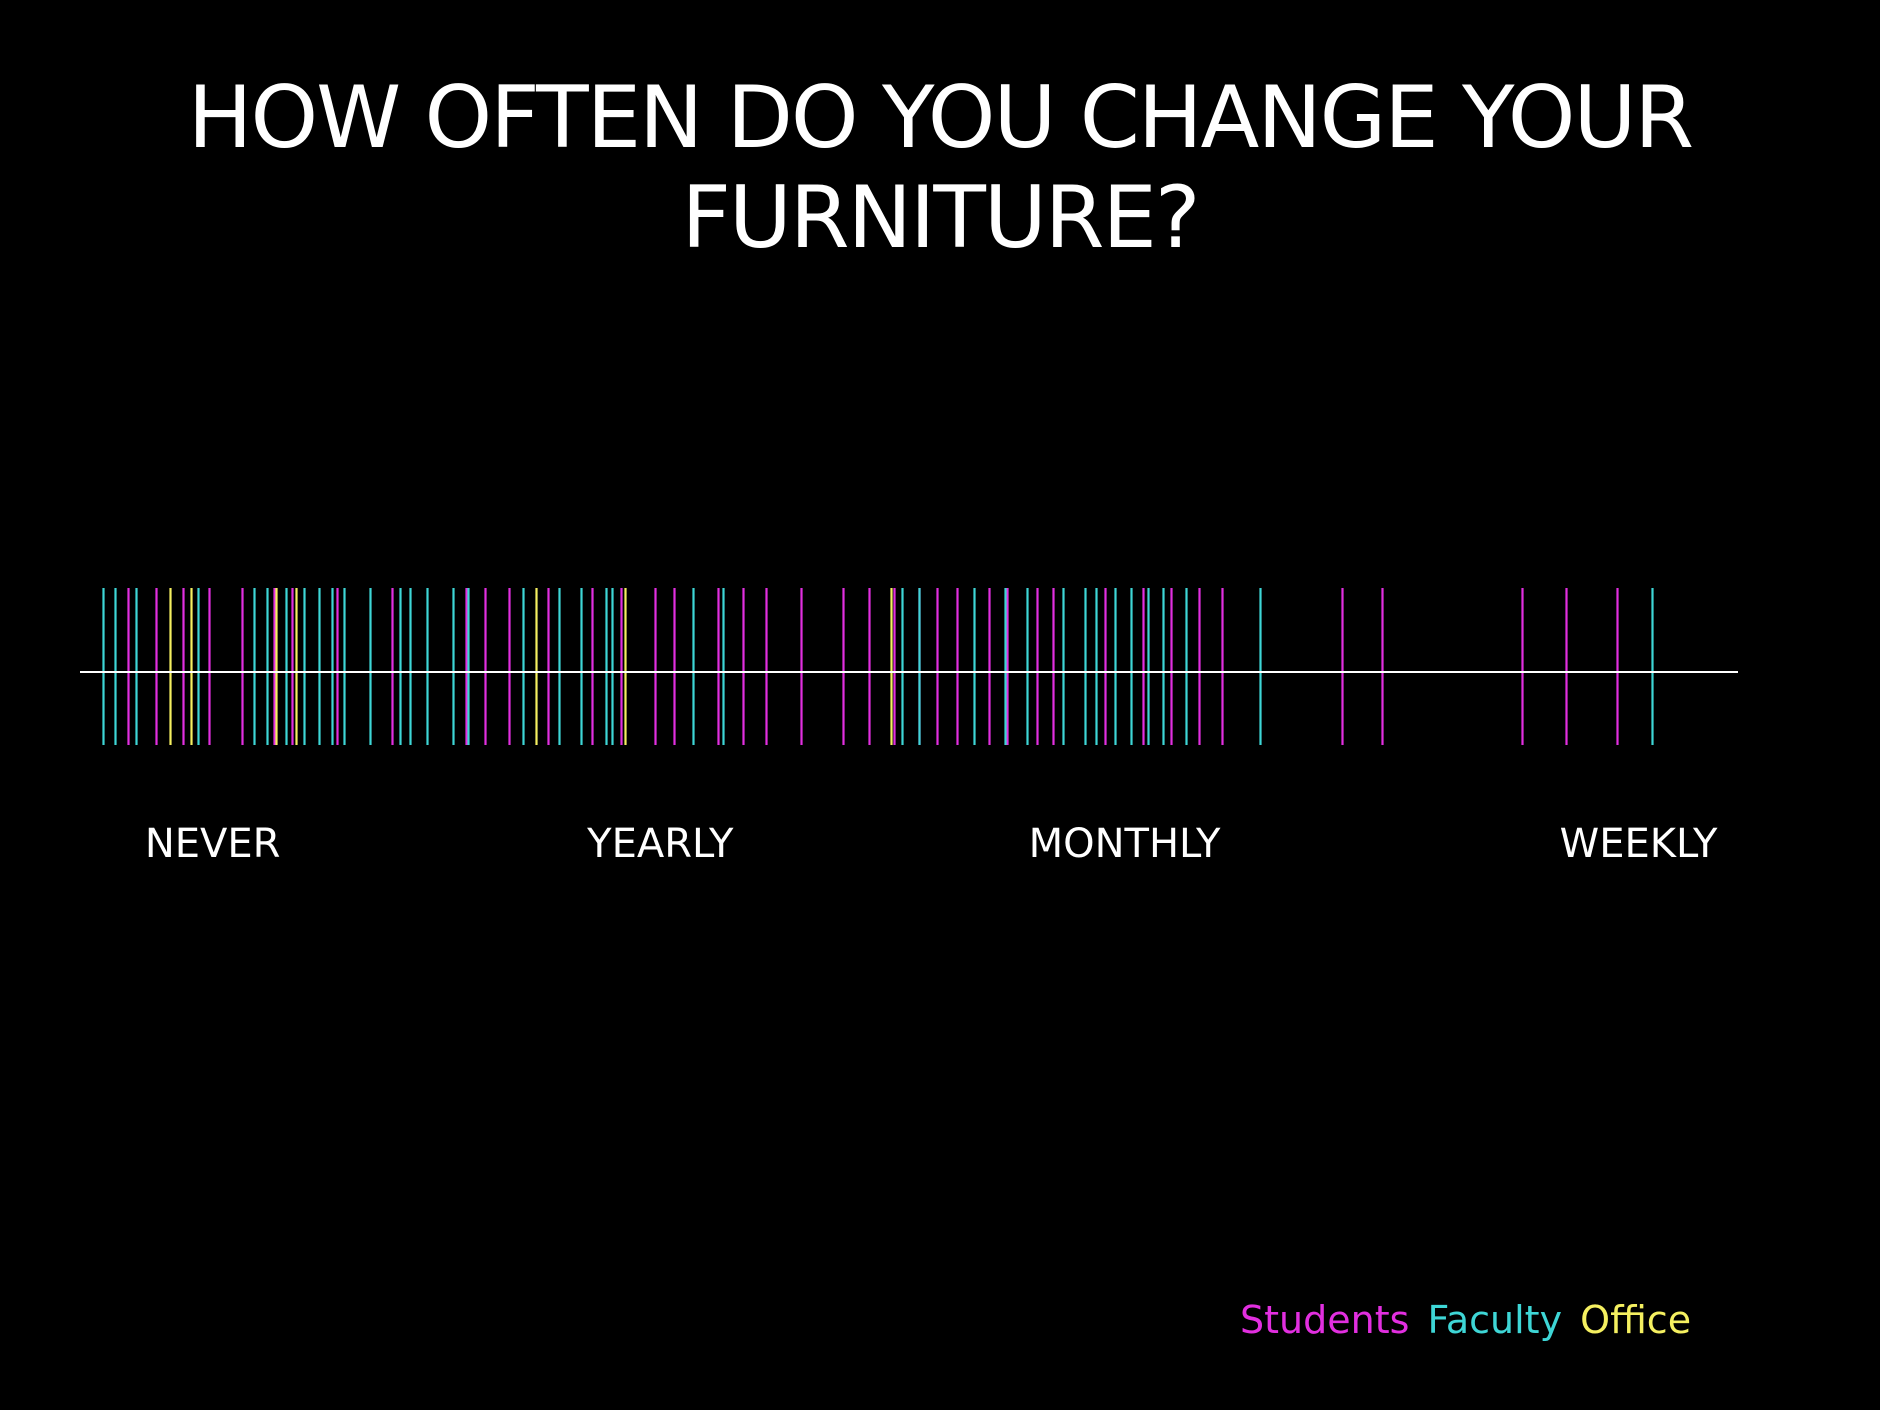 The width and height of the screenshot is (1880, 1410). What do you see at coordinates (1325, 1320) in the screenshot?
I see `legend-students: Students` at bounding box center [1325, 1320].